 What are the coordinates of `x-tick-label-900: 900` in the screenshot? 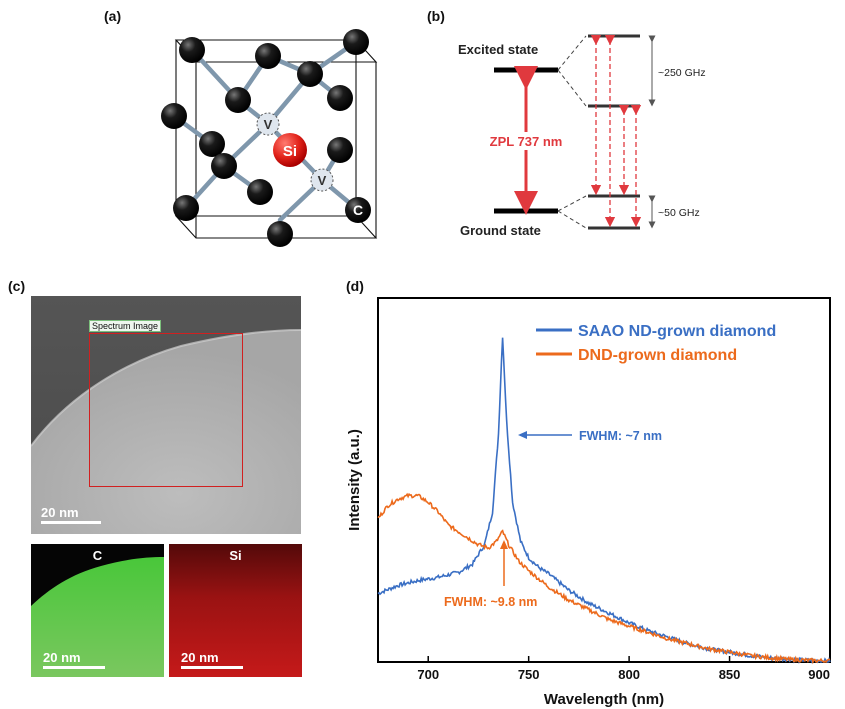 It's located at (819, 674).